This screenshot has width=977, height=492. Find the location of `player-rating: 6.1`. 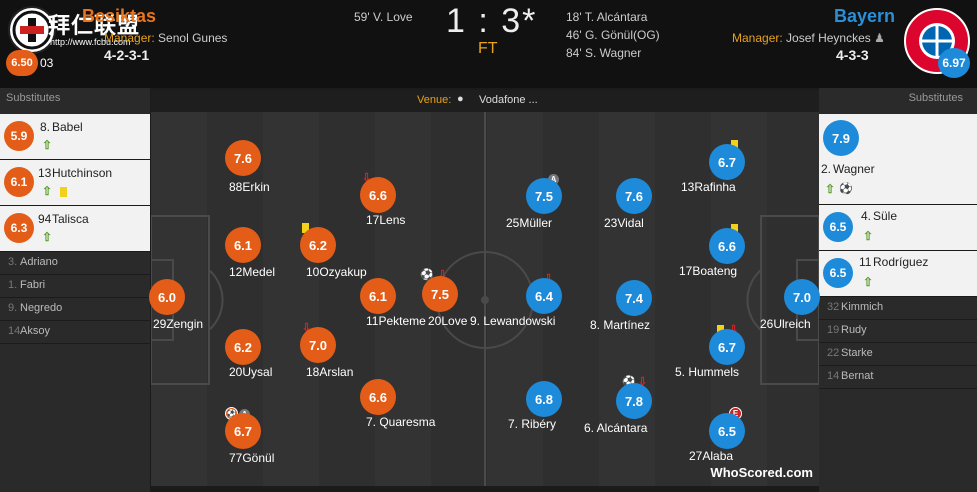

player-rating: 6.1 is located at coordinates (378, 296).